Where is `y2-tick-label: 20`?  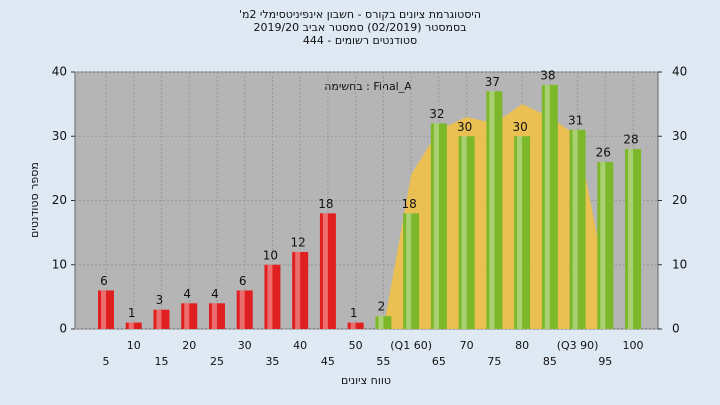 y2-tick-label: 20 is located at coordinates (679, 200).